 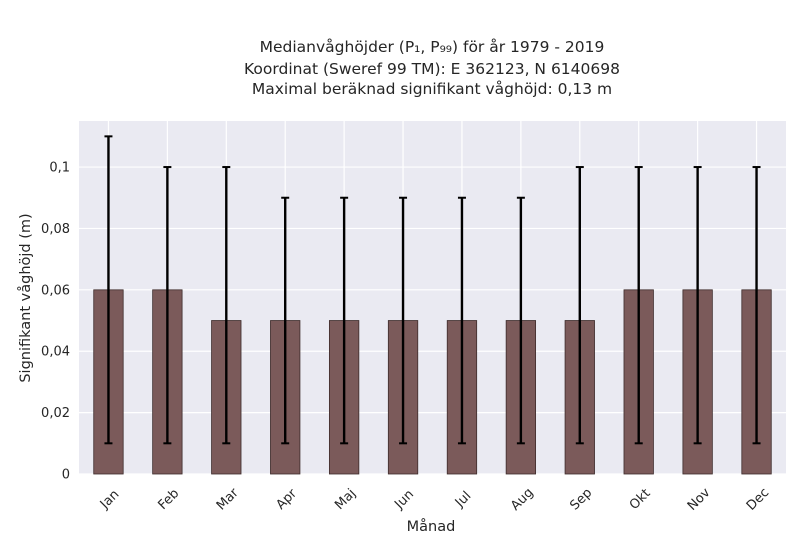 What do you see at coordinates (431, 526) in the screenshot?
I see `x-axis-label: Månad` at bounding box center [431, 526].